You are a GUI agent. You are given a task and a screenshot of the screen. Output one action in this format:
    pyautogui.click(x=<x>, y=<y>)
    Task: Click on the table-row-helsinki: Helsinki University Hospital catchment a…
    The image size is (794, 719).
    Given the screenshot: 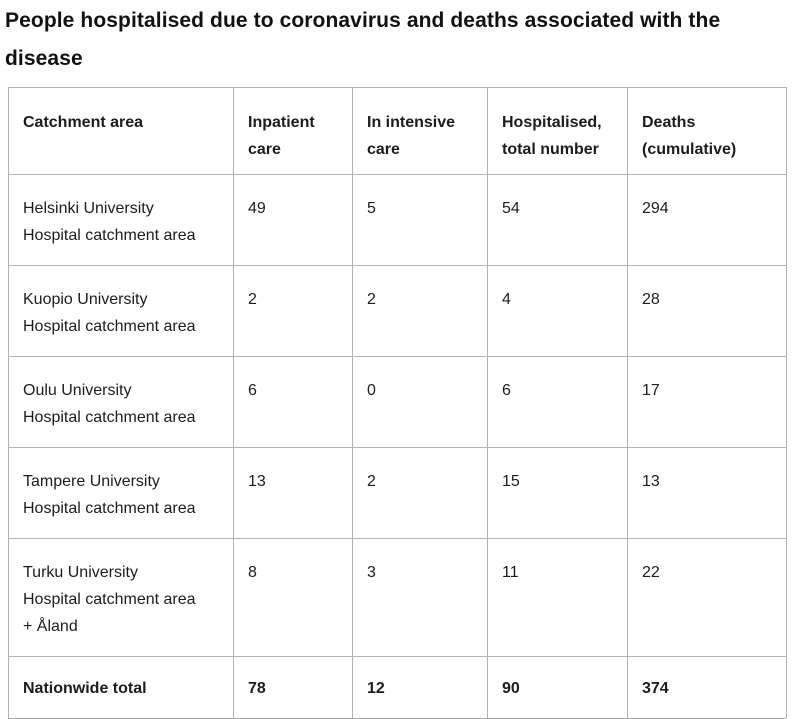 What is the action you would take?
    pyautogui.click(x=397, y=220)
    